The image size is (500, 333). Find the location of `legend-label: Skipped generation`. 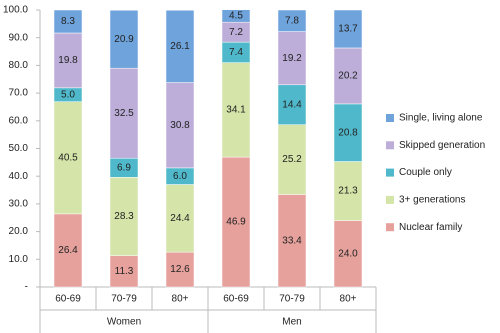

legend-label: Skipped generation is located at coordinates (442, 145).